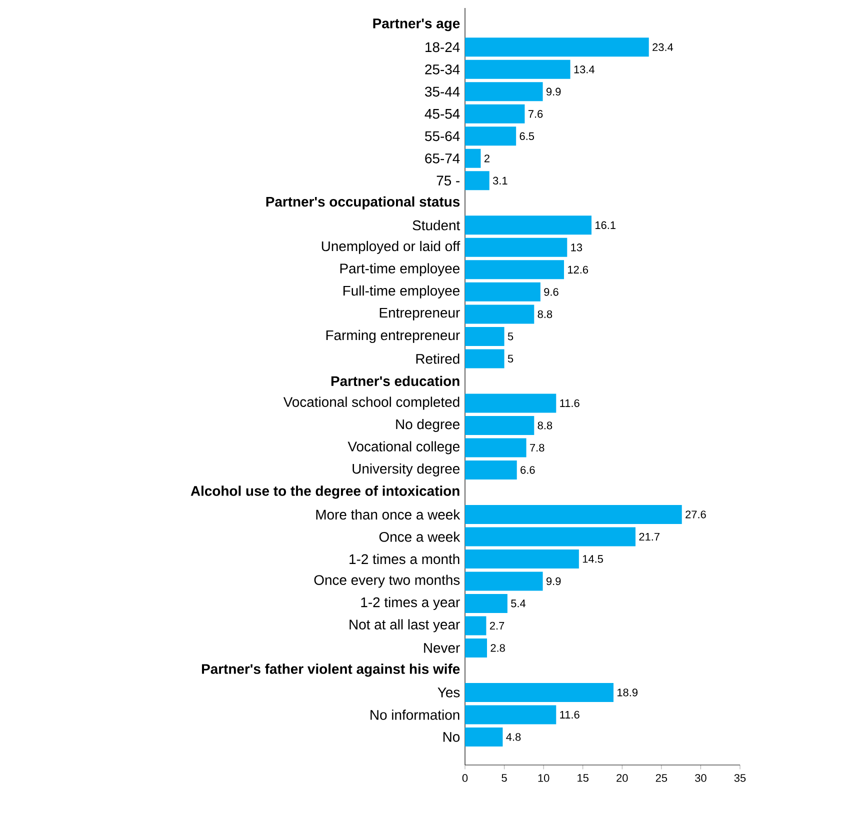  What do you see at coordinates (410, 603) in the screenshot?
I see `y-tick-label: 1-2 times a year` at bounding box center [410, 603].